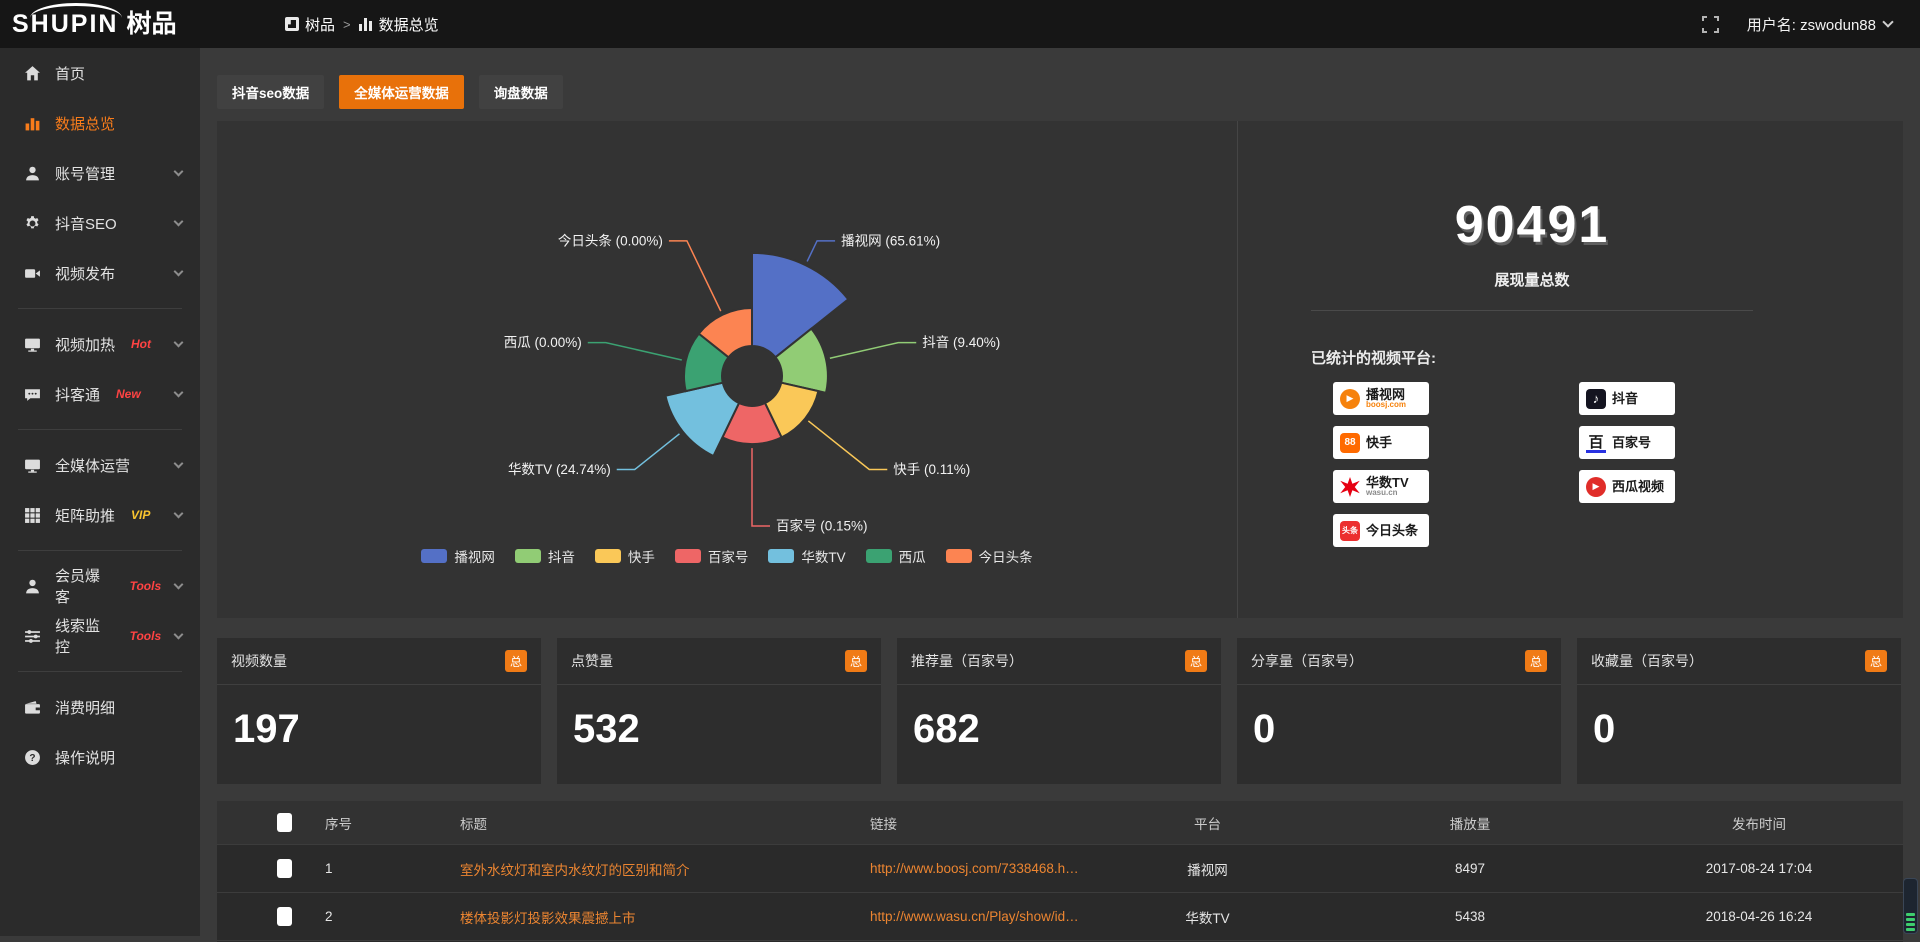  What do you see at coordinates (1381, 486) in the screenshot?
I see `platform-badge-wasu: 华数TV wasu.cn` at bounding box center [1381, 486].